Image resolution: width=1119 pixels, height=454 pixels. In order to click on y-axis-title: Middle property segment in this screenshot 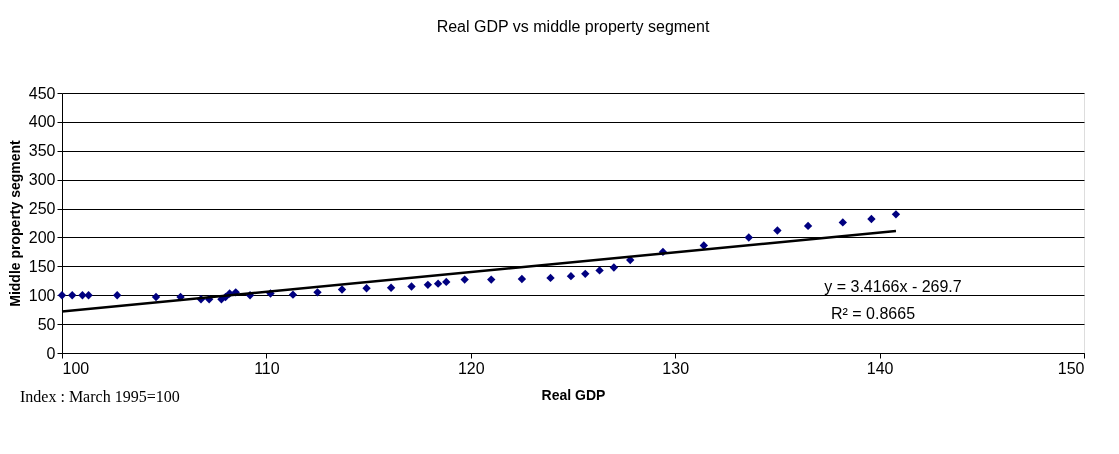, I will do `click(14, 223)`.